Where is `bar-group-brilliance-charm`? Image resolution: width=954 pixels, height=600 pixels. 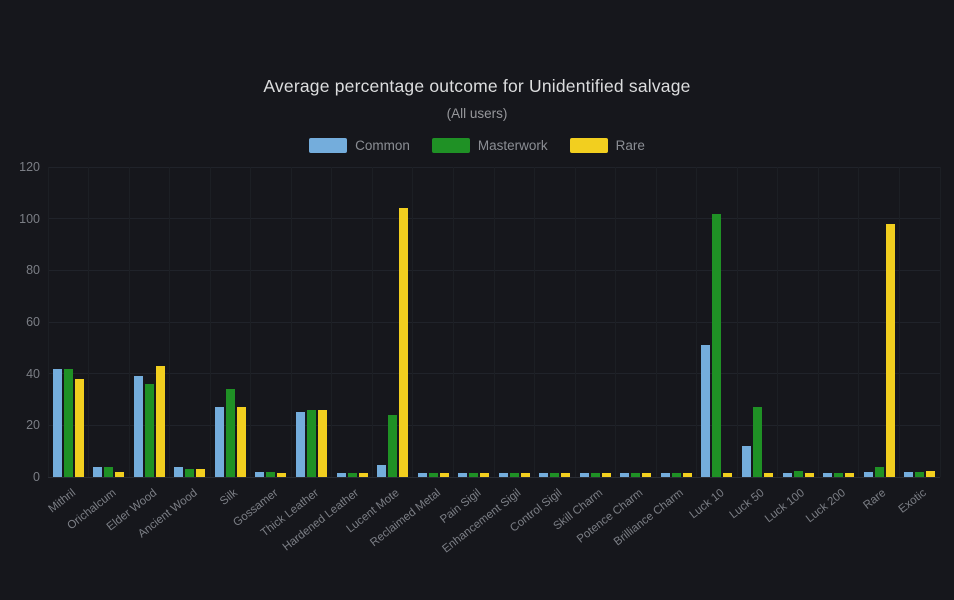
bar-group-brilliance-charm is located at coordinates (676, 475).